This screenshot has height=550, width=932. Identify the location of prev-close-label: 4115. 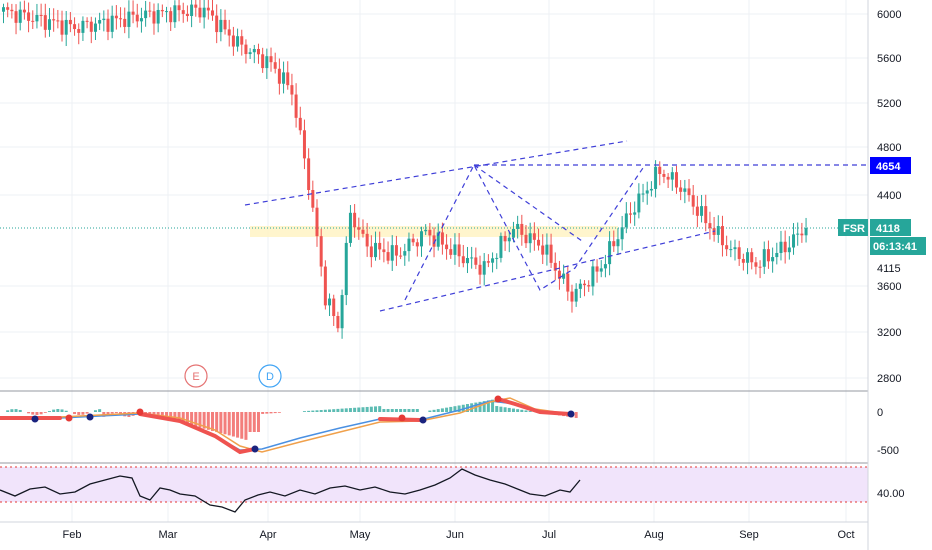
(889, 269).